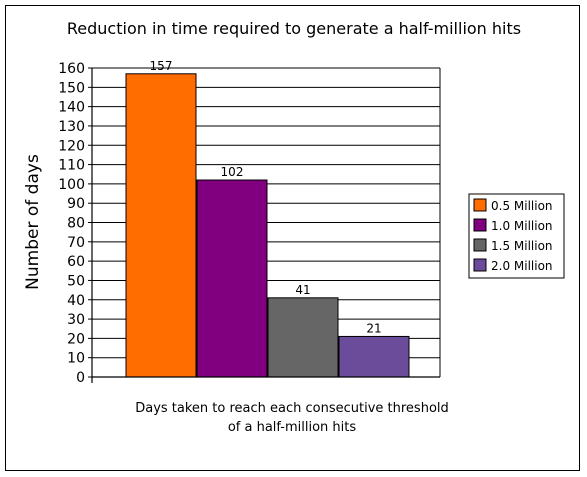  What do you see at coordinates (71, 146) in the screenshot?
I see `y-tick-label: 120` at bounding box center [71, 146].